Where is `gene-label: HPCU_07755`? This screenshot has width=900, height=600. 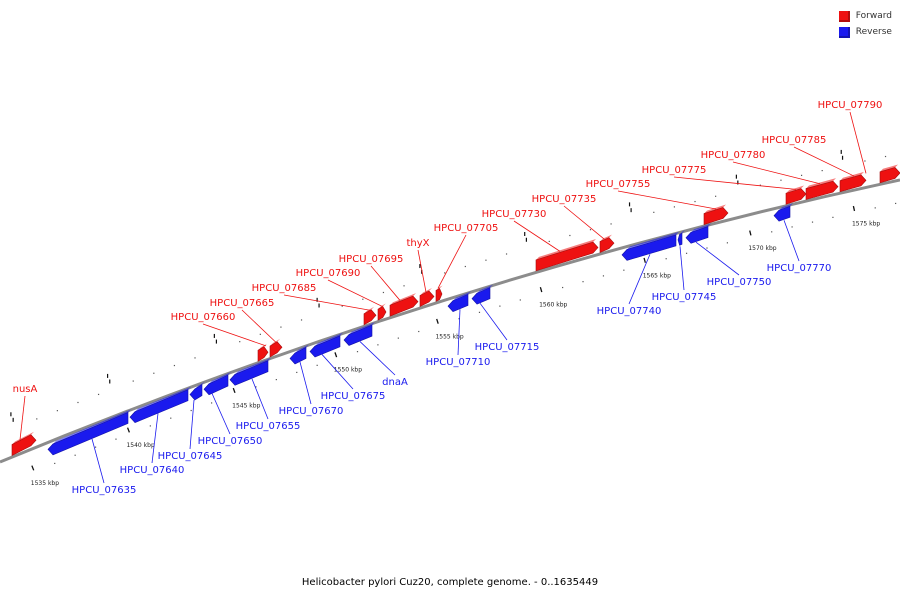 gene-label: HPCU_07755 is located at coordinates (618, 184).